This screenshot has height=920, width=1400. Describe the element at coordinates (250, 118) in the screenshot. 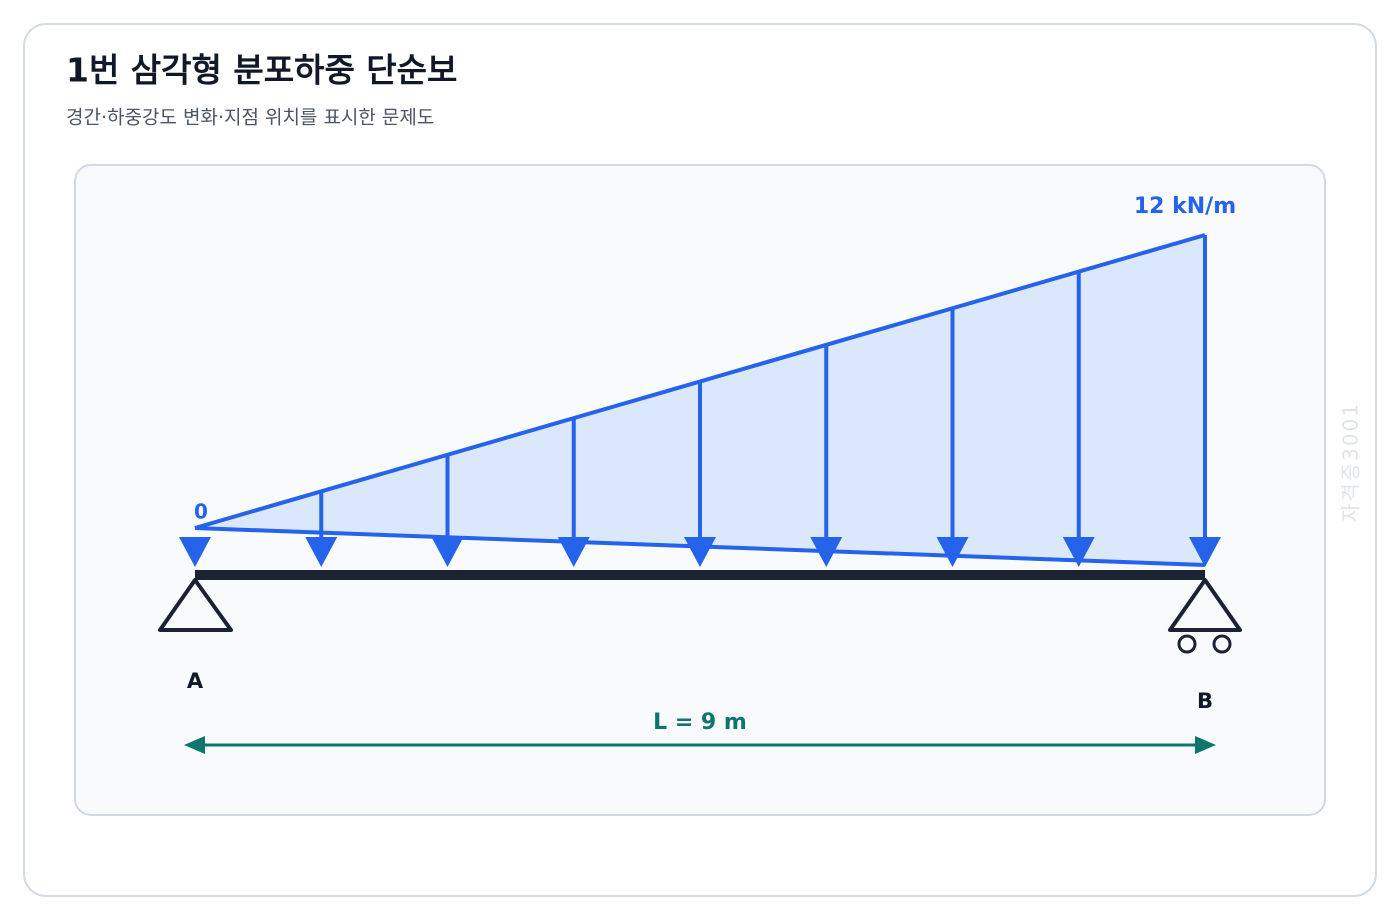

I see `subtitle: 경간·하중강도 변화·지점 위치를 표시한 문제도` at that location.